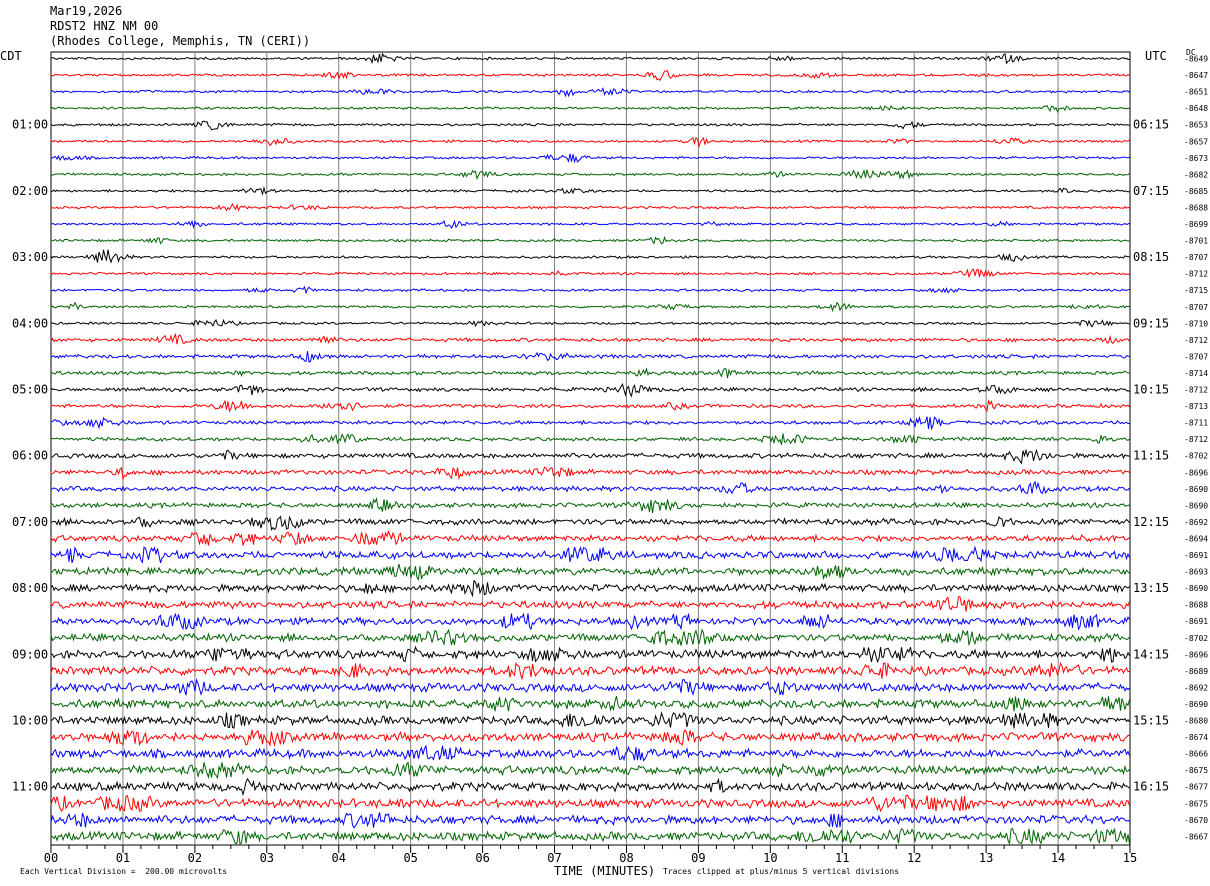 The height and width of the screenshot is (886, 1210). What do you see at coordinates (30, 191) in the screenshot?
I see `cdt-hour-label: 02:00` at bounding box center [30, 191].